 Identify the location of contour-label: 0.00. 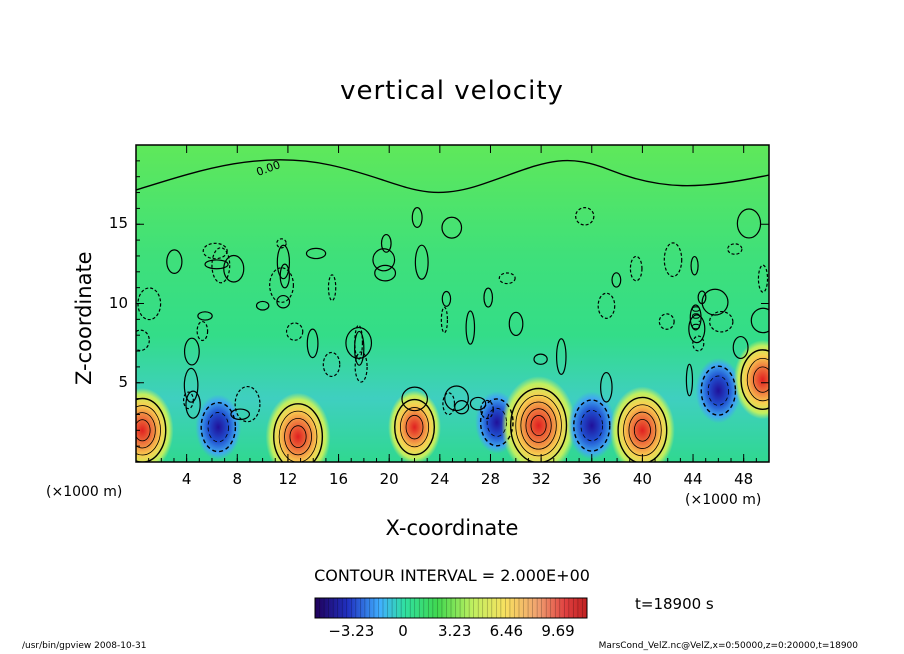
(696, 318).